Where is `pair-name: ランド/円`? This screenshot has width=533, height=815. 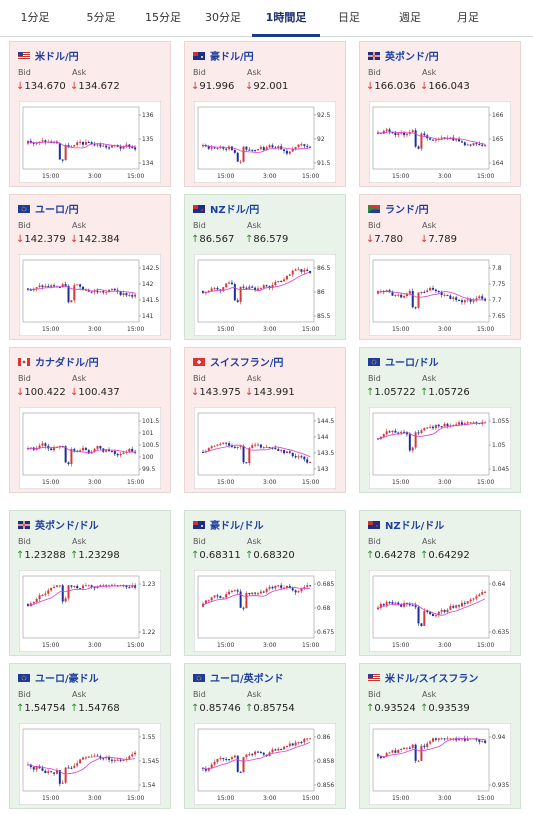 pair-name: ランド/円 is located at coordinates (407, 210).